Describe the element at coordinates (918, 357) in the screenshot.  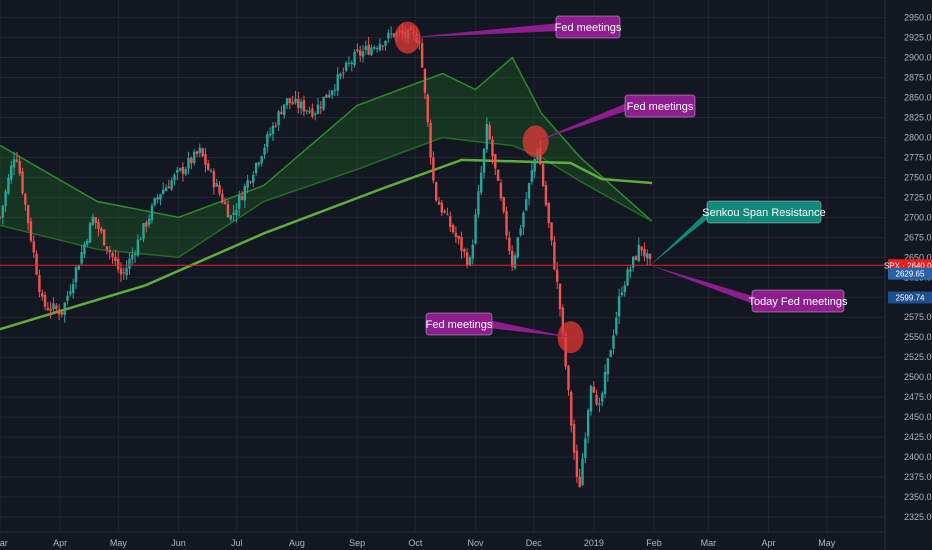
I see `y-tick-label: 2525.00` at that location.